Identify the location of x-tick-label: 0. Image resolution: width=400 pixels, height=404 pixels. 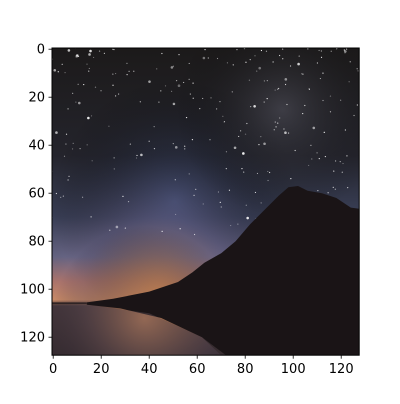
(53, 369).